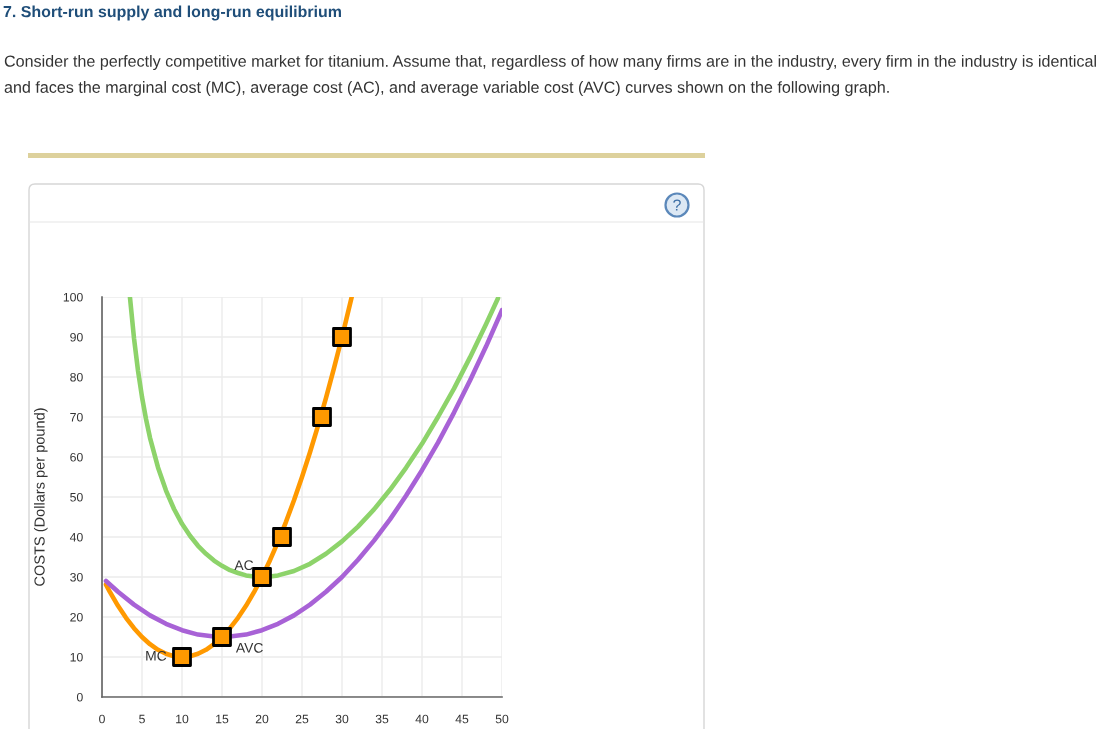 This screenshot has height=729, width=1109. Describe the element at coordinates (550, 76) in the screenshot. I see `text: Consider the perfectly competitive market for titanium. Assume that, regardless of how many firms are in the industry, every firm in the industry is identical and faces the marginal cost (MC), average cost (AC), and average variable cost (AVC) curves shown on the following graph.` at that location.